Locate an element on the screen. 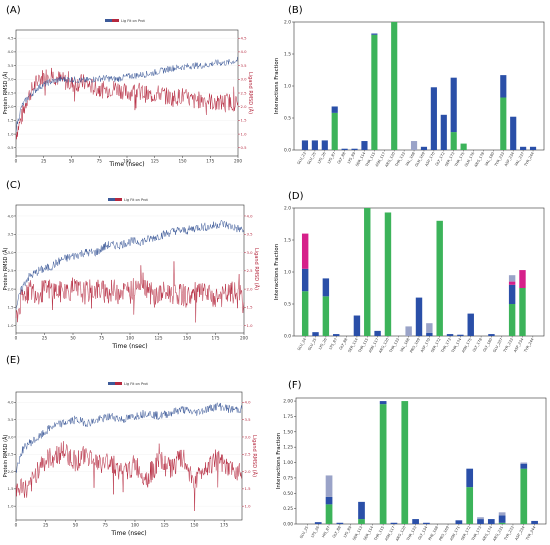  x-ticks: 0 25 50 75 100 125 150 175 200 is located at coordinates (131, 337).